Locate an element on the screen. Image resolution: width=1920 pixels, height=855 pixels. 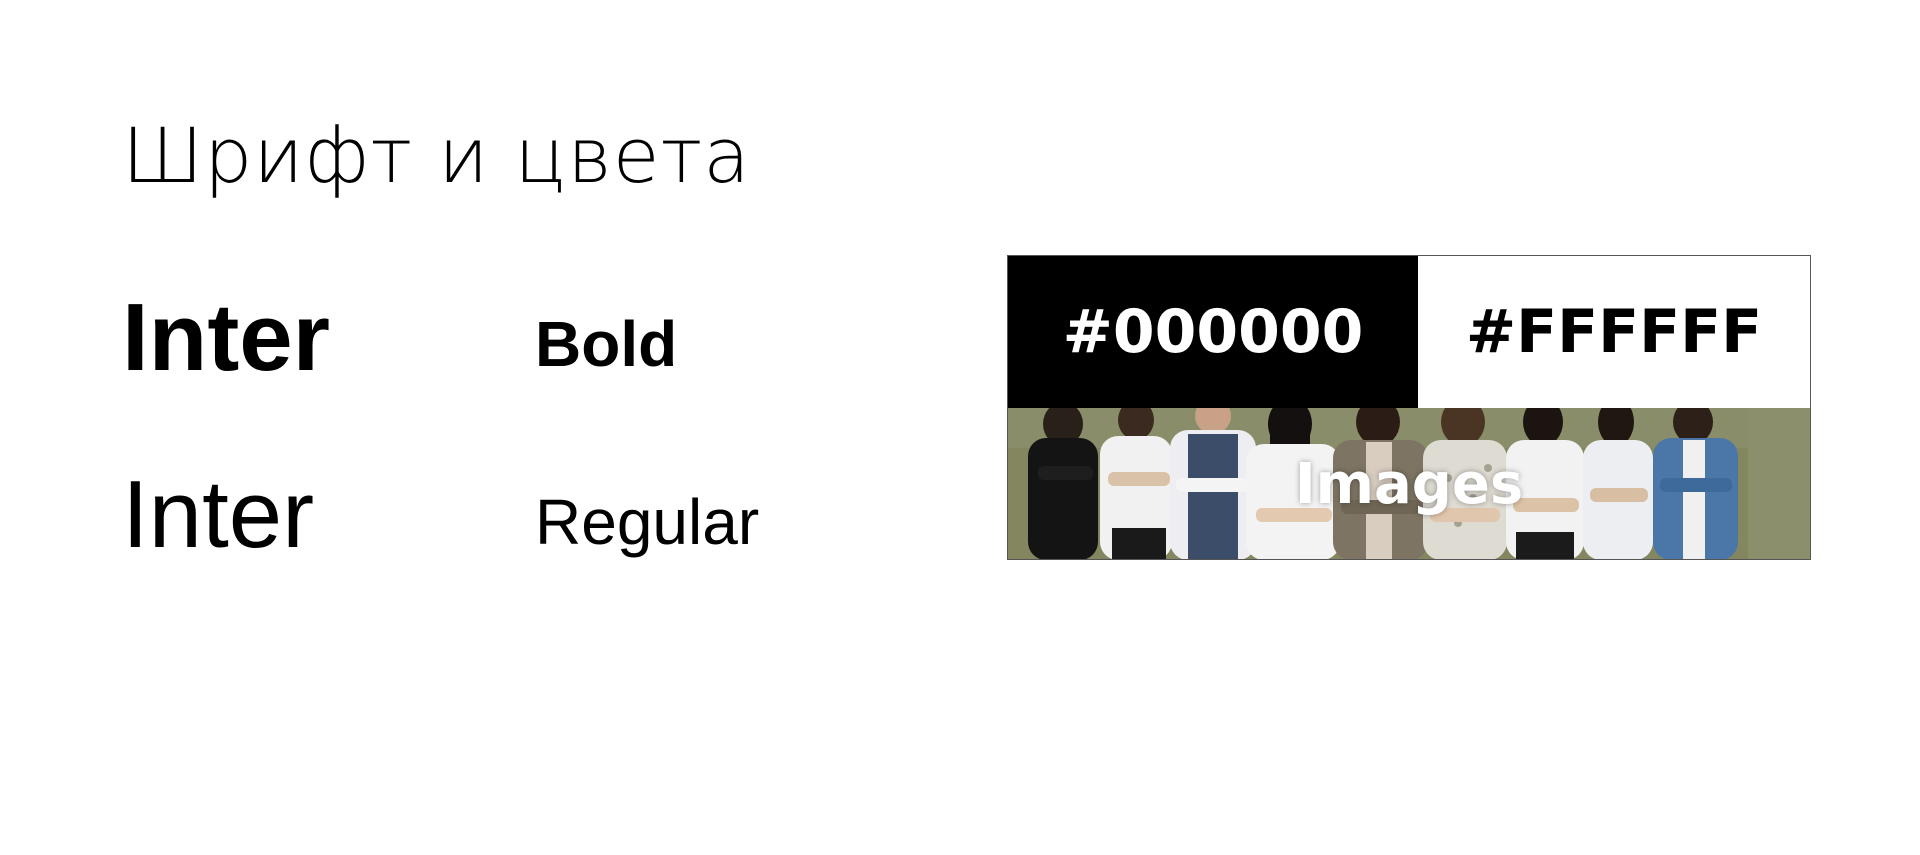
font-weight-regular-label: Regular is located at coordinates (647, 522).